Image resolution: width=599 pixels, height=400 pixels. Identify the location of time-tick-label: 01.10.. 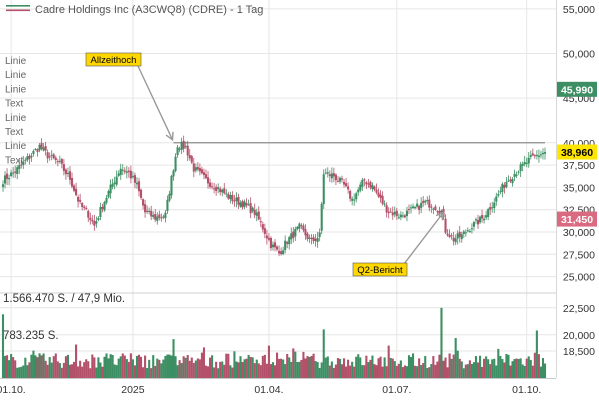
(13, 390).